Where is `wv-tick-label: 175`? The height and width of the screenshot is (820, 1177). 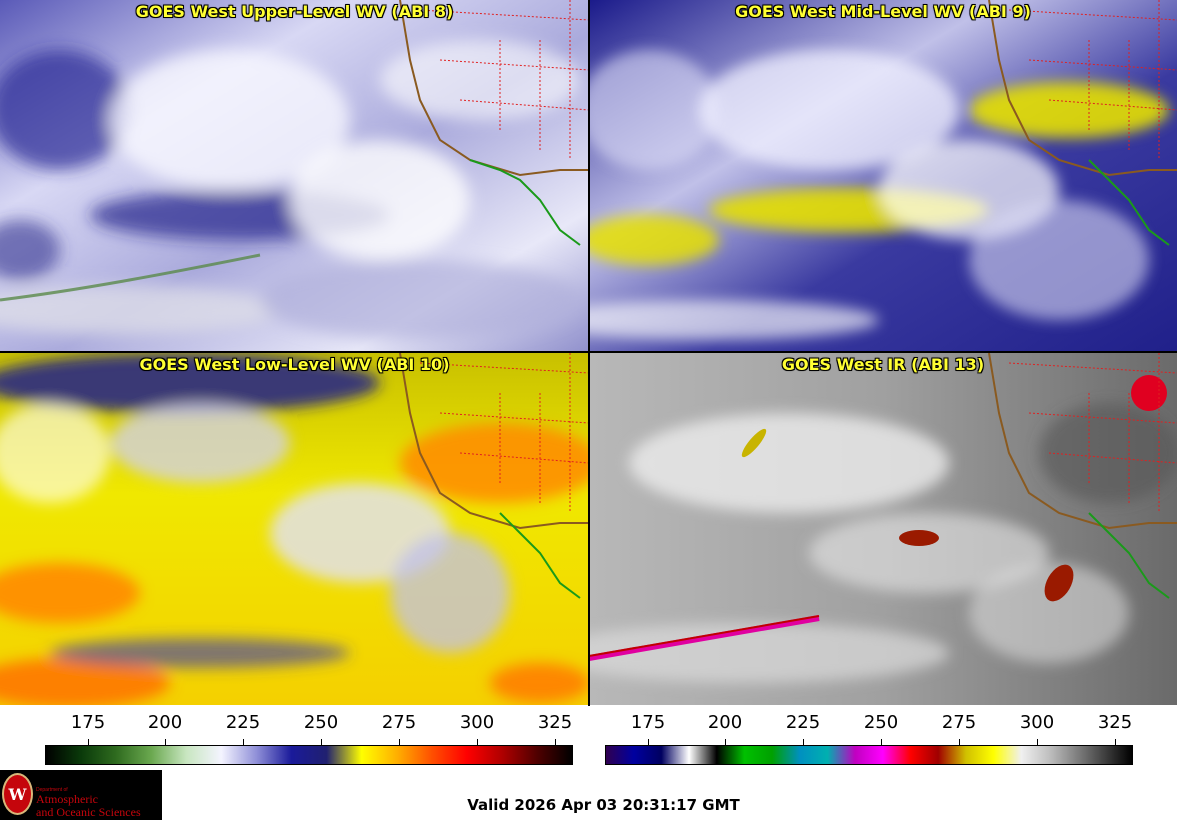
wv-tick-label: 175 is located at coordinates (88, 722).